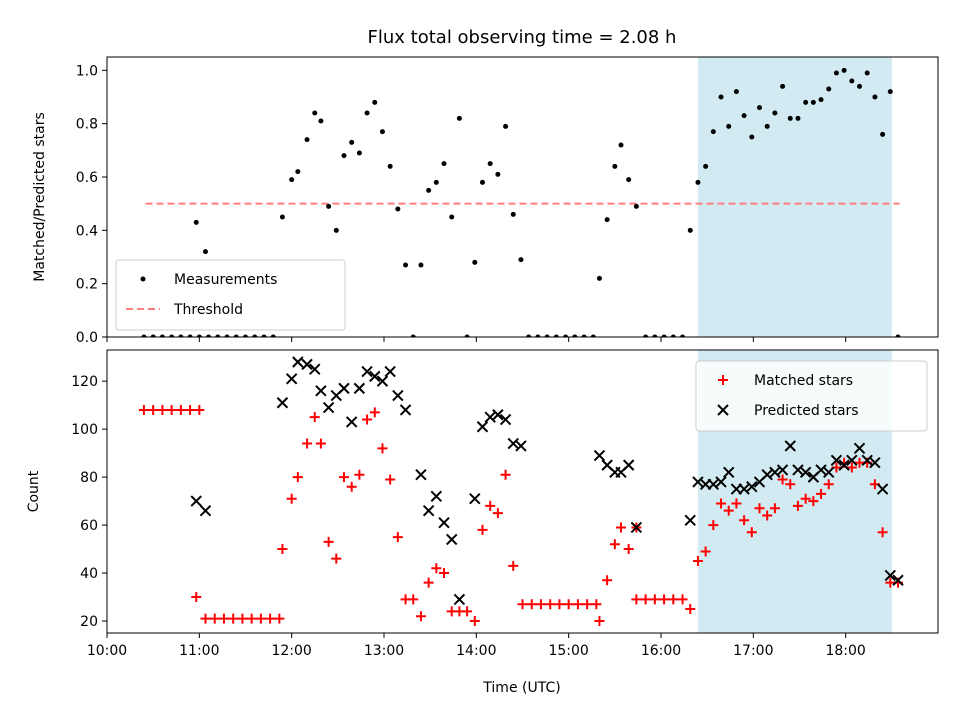 The width and height of the screenshot is (960, 720). I want to click on x-tick-label: 13:00, so click(384, 651).